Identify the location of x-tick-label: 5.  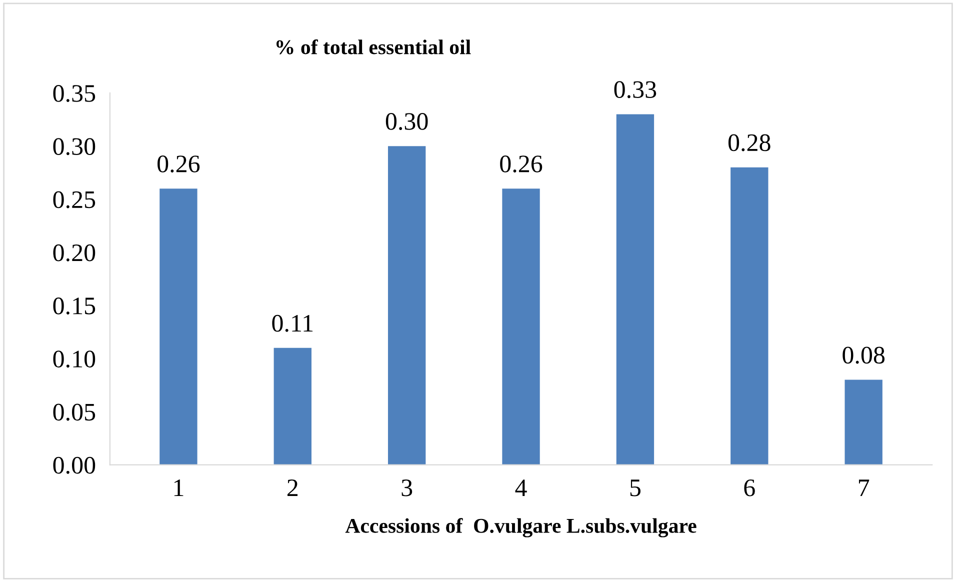
(635, 488).